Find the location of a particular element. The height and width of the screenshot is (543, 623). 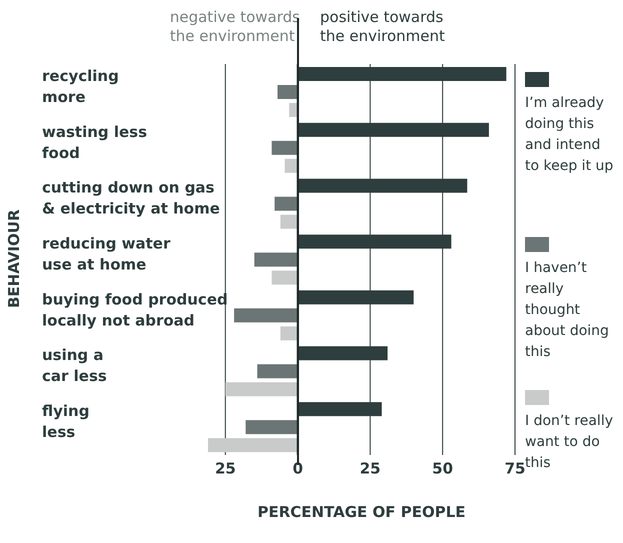

text: positive towards the environment is located at coordinates (382, 27).